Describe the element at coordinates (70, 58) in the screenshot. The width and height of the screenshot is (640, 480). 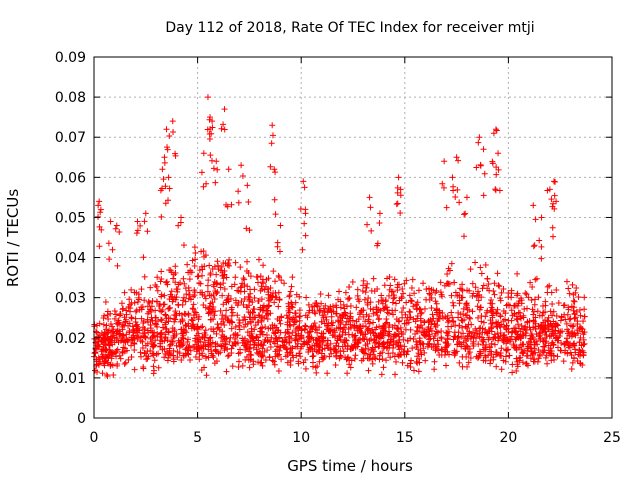
I see `y-tick-label: 0.09` at that location.